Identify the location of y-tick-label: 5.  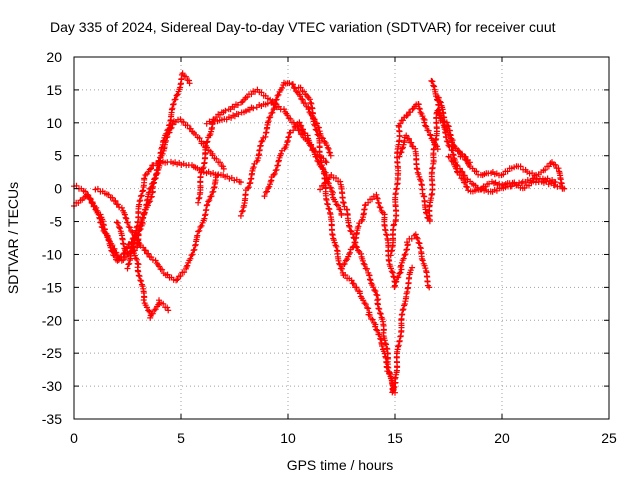
(58, 156).